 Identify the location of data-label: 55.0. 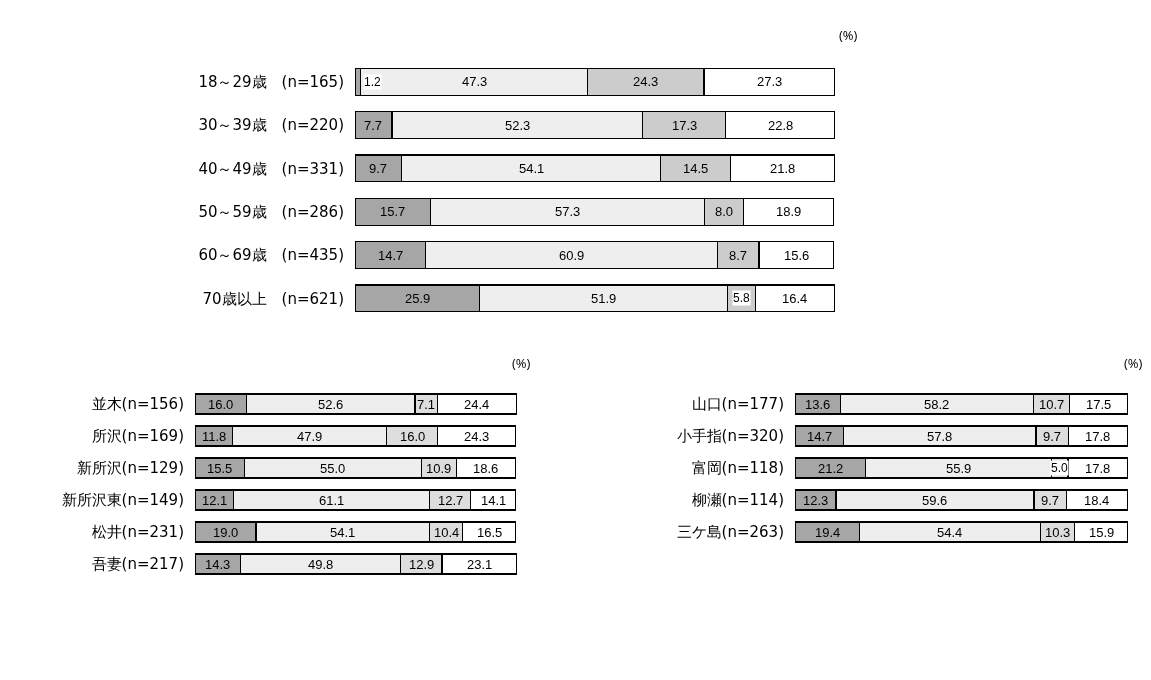
(333, 468).